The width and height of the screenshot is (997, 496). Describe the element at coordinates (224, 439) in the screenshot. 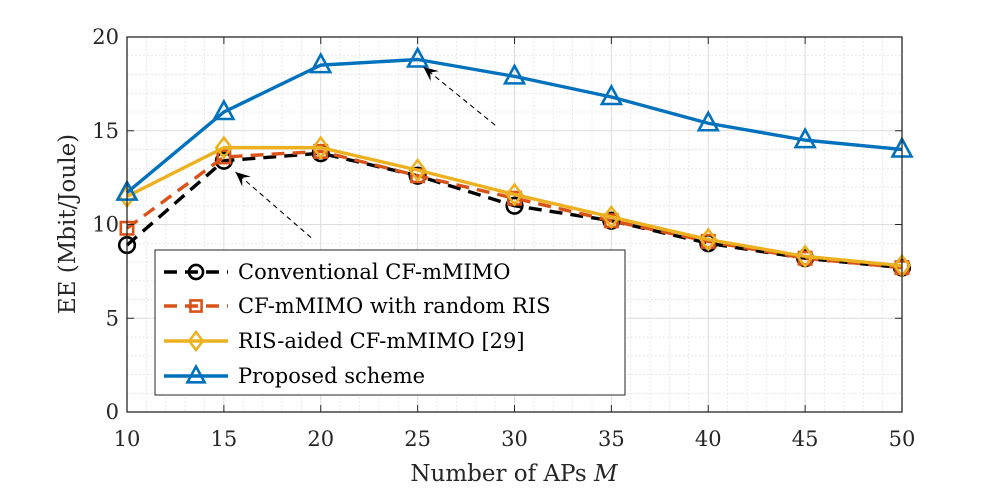

I see `x-tick-label: 15` at that location.